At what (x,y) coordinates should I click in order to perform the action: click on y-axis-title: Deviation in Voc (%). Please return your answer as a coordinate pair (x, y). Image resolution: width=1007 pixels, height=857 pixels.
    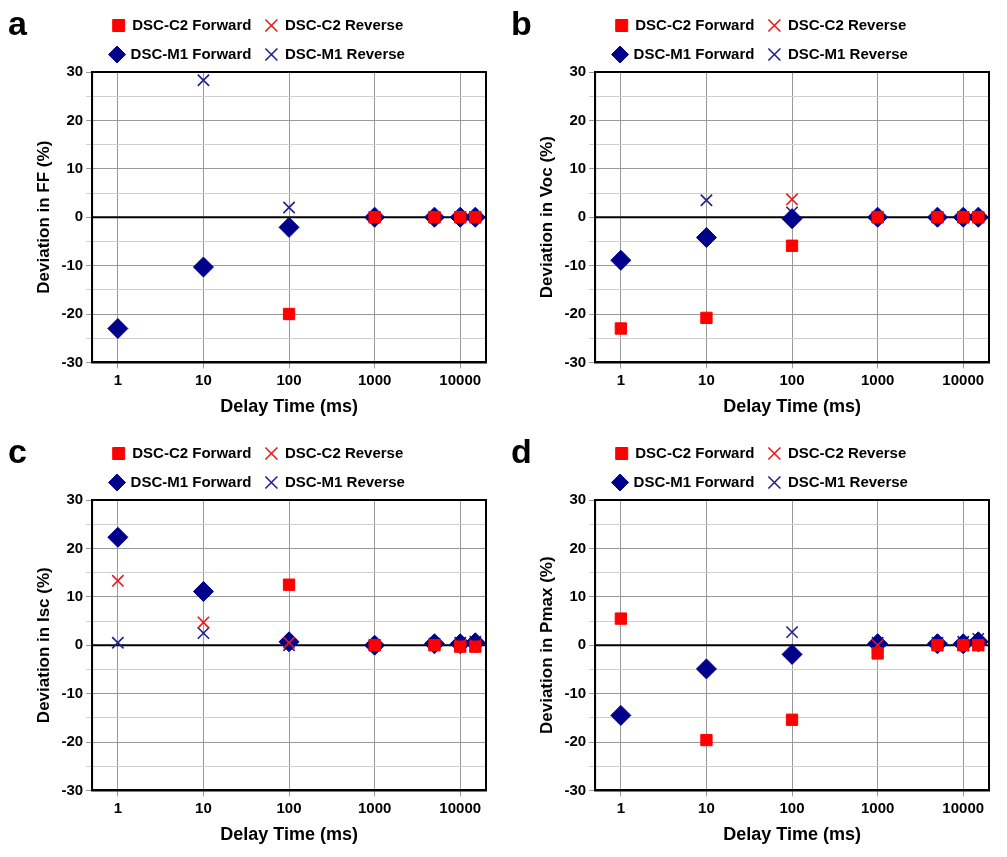
    Looking at the image, I should click on (546, 217).